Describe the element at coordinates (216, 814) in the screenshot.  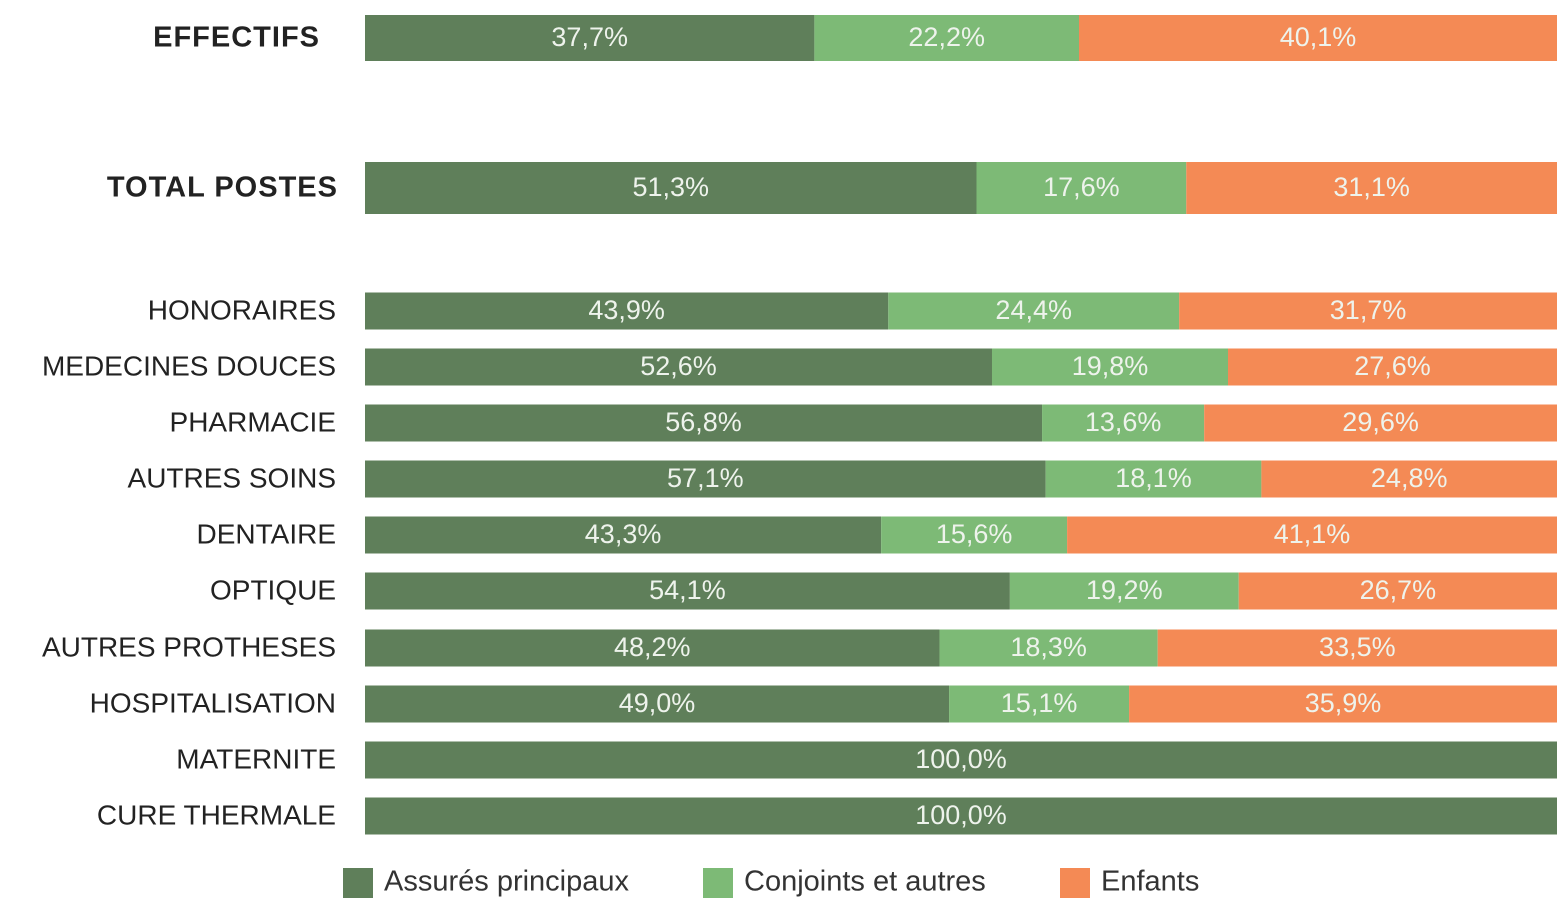
I see `category-label: CURE THERMALE` at that location.